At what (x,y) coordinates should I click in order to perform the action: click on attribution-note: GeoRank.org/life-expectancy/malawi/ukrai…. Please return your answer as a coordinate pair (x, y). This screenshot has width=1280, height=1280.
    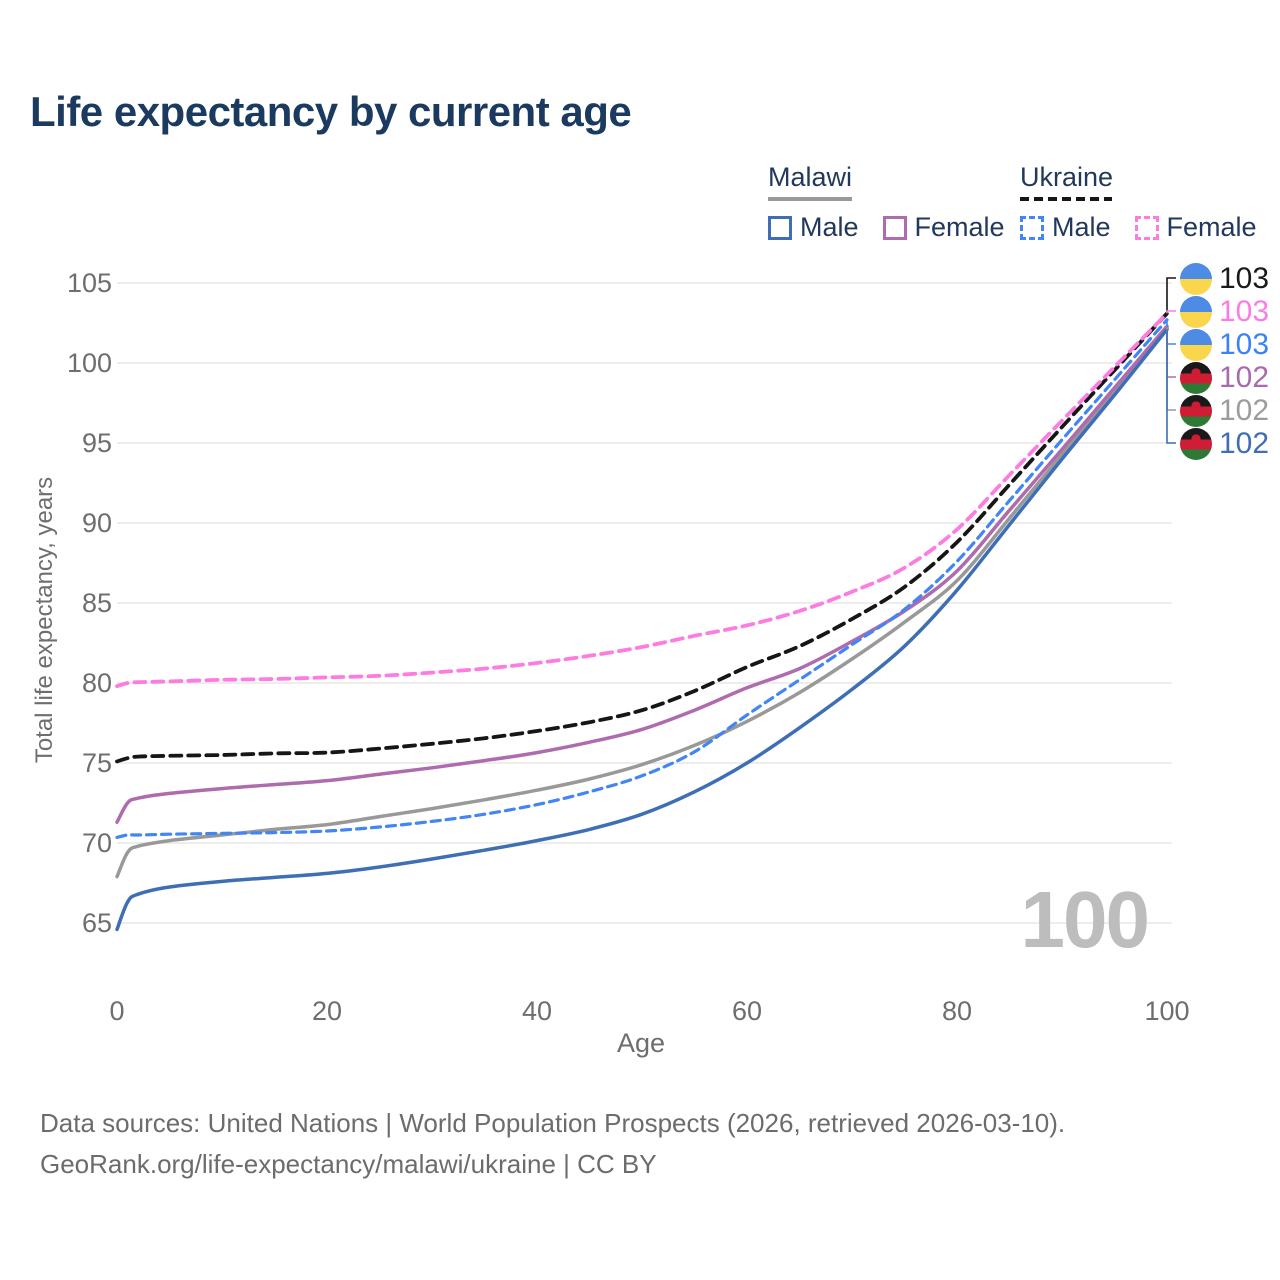
    Looking at the image, I should click on (348, 1164).